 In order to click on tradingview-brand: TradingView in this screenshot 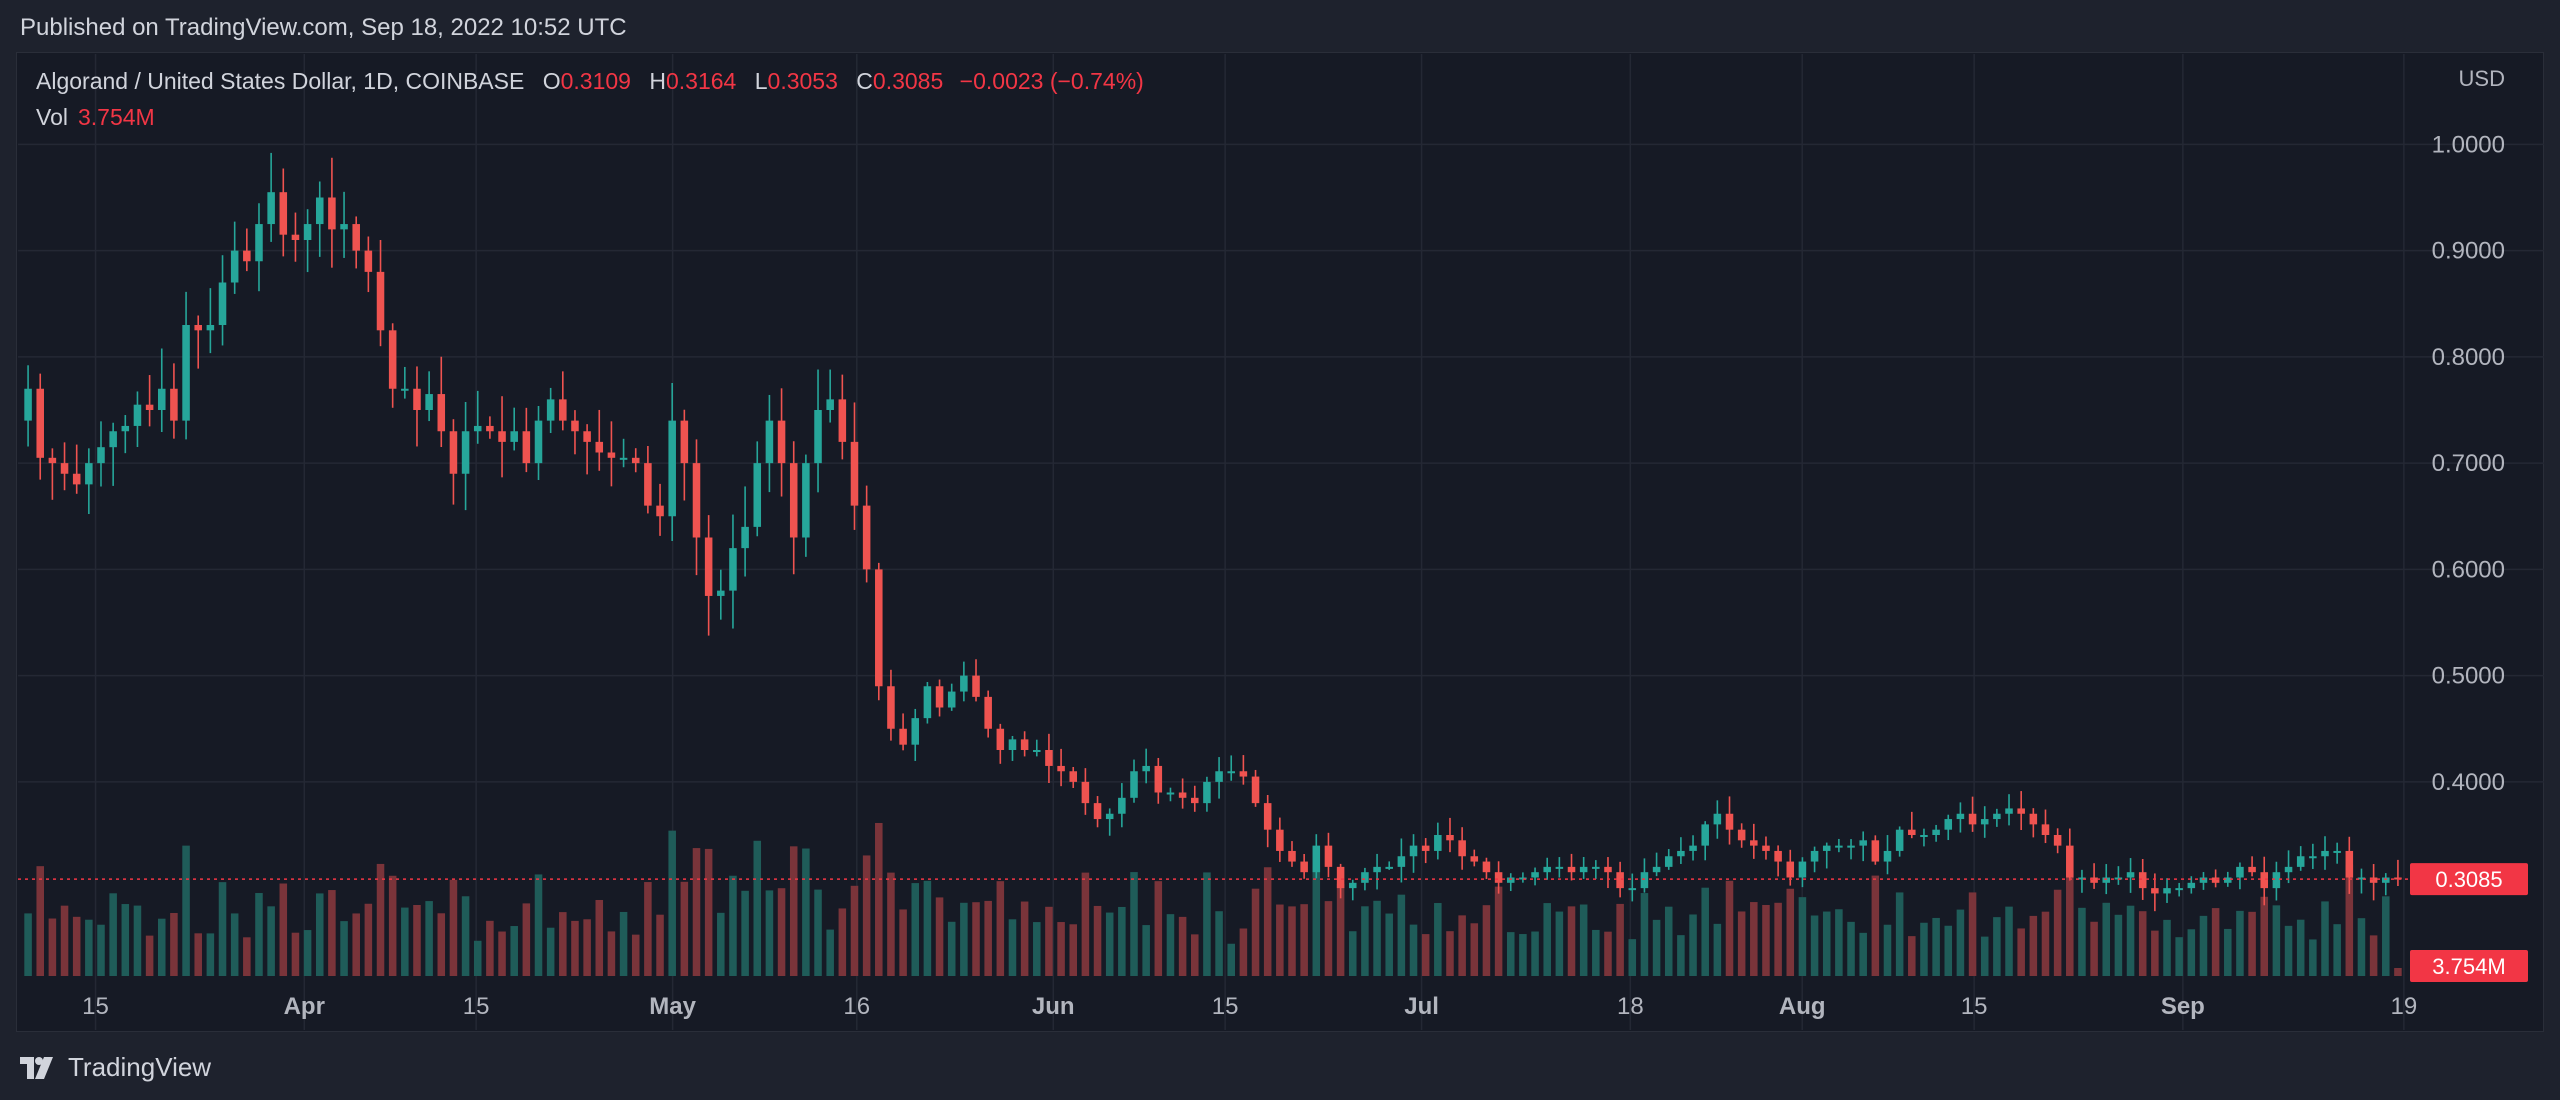, I will do `click(115, 1067)`.